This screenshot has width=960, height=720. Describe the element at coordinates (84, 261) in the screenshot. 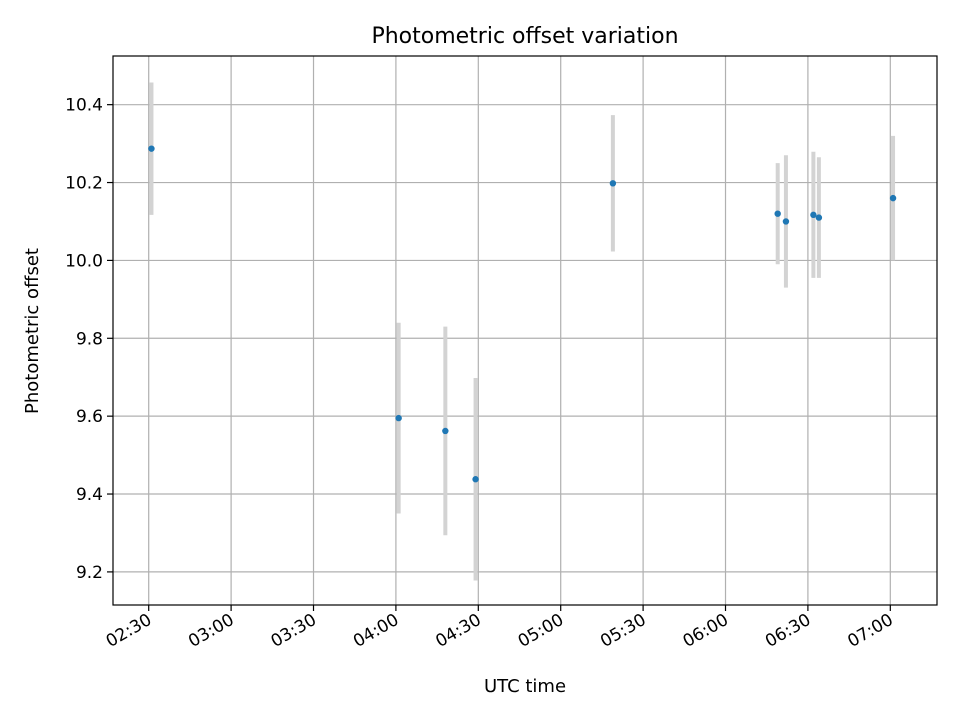

I see `y-tick-label: 10.0` at that location.